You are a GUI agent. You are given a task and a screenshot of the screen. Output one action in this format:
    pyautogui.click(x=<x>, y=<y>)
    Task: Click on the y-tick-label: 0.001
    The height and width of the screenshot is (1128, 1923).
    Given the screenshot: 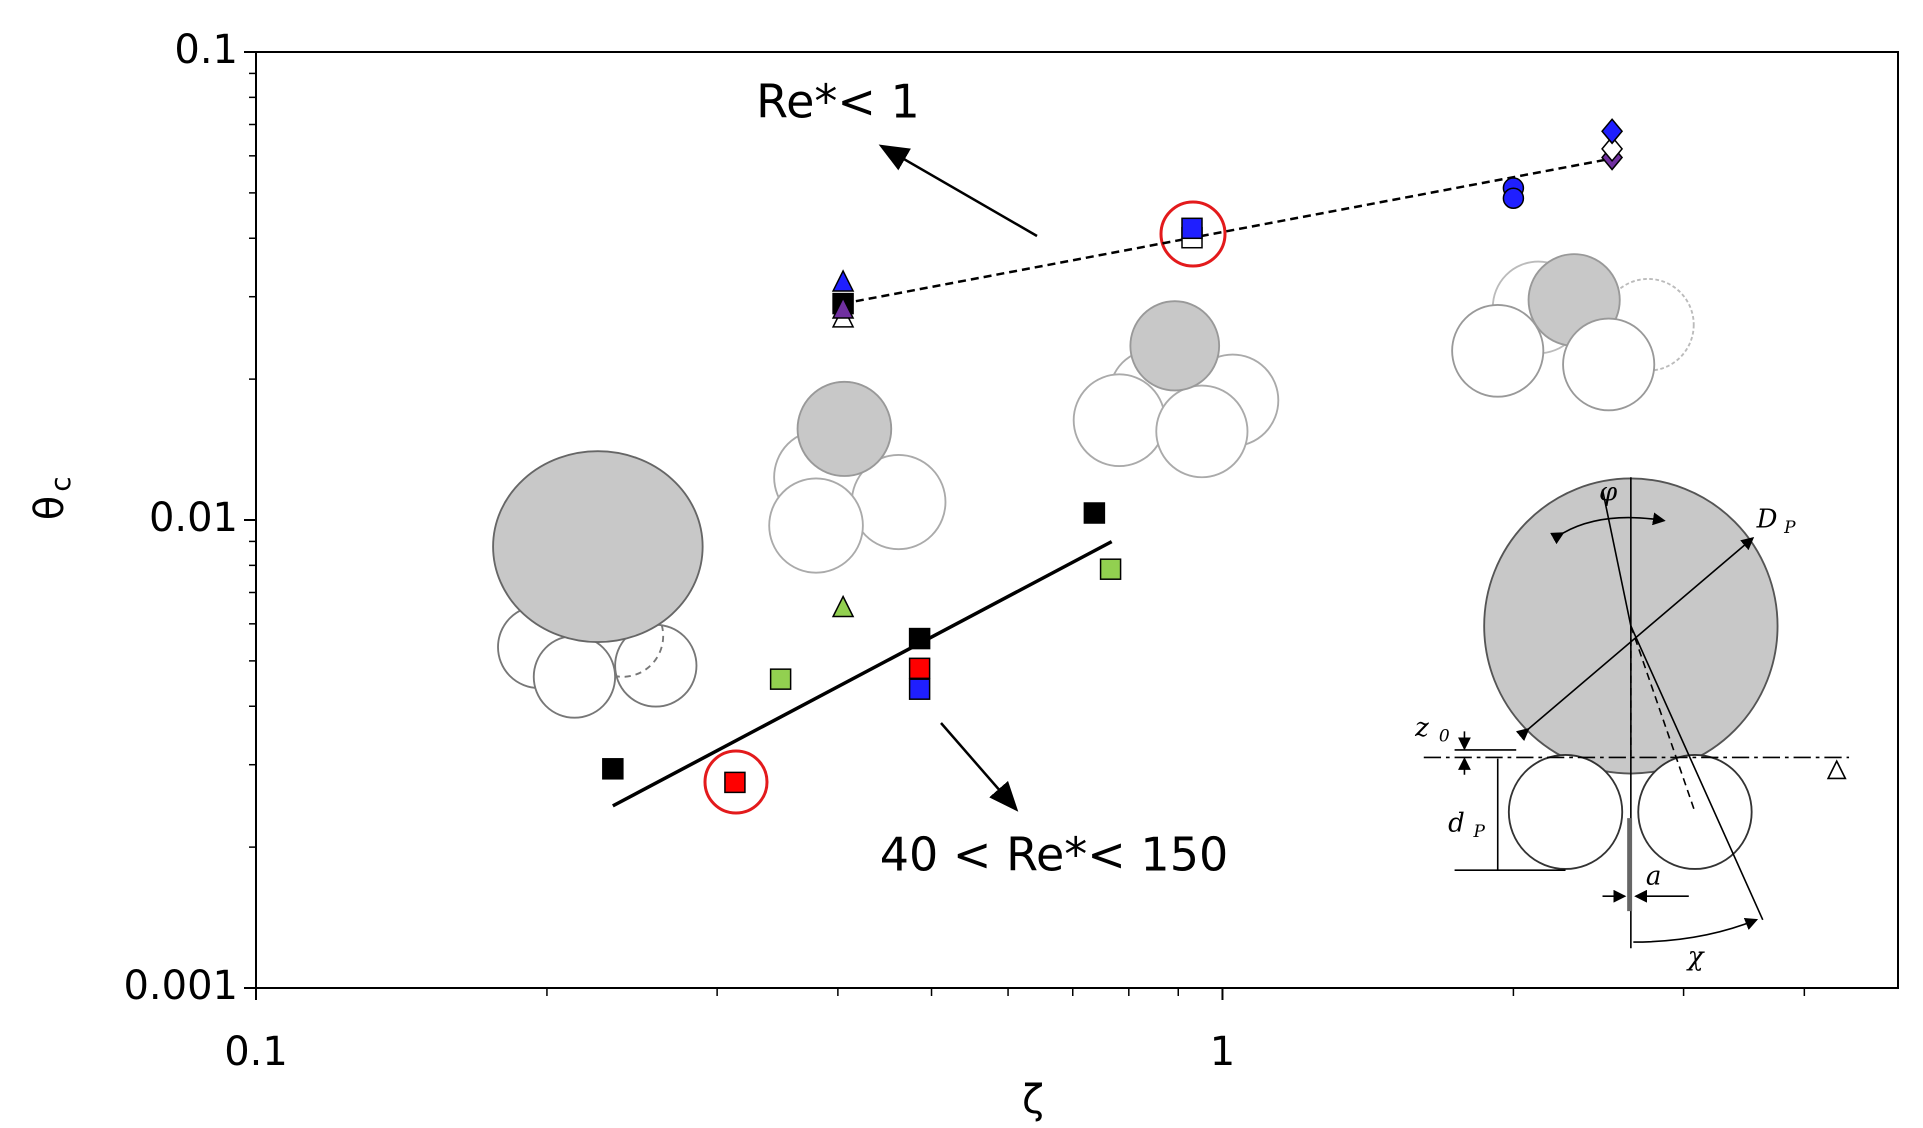 What is the action you would take?
    pyautogui.click(x=180, y=986)
    